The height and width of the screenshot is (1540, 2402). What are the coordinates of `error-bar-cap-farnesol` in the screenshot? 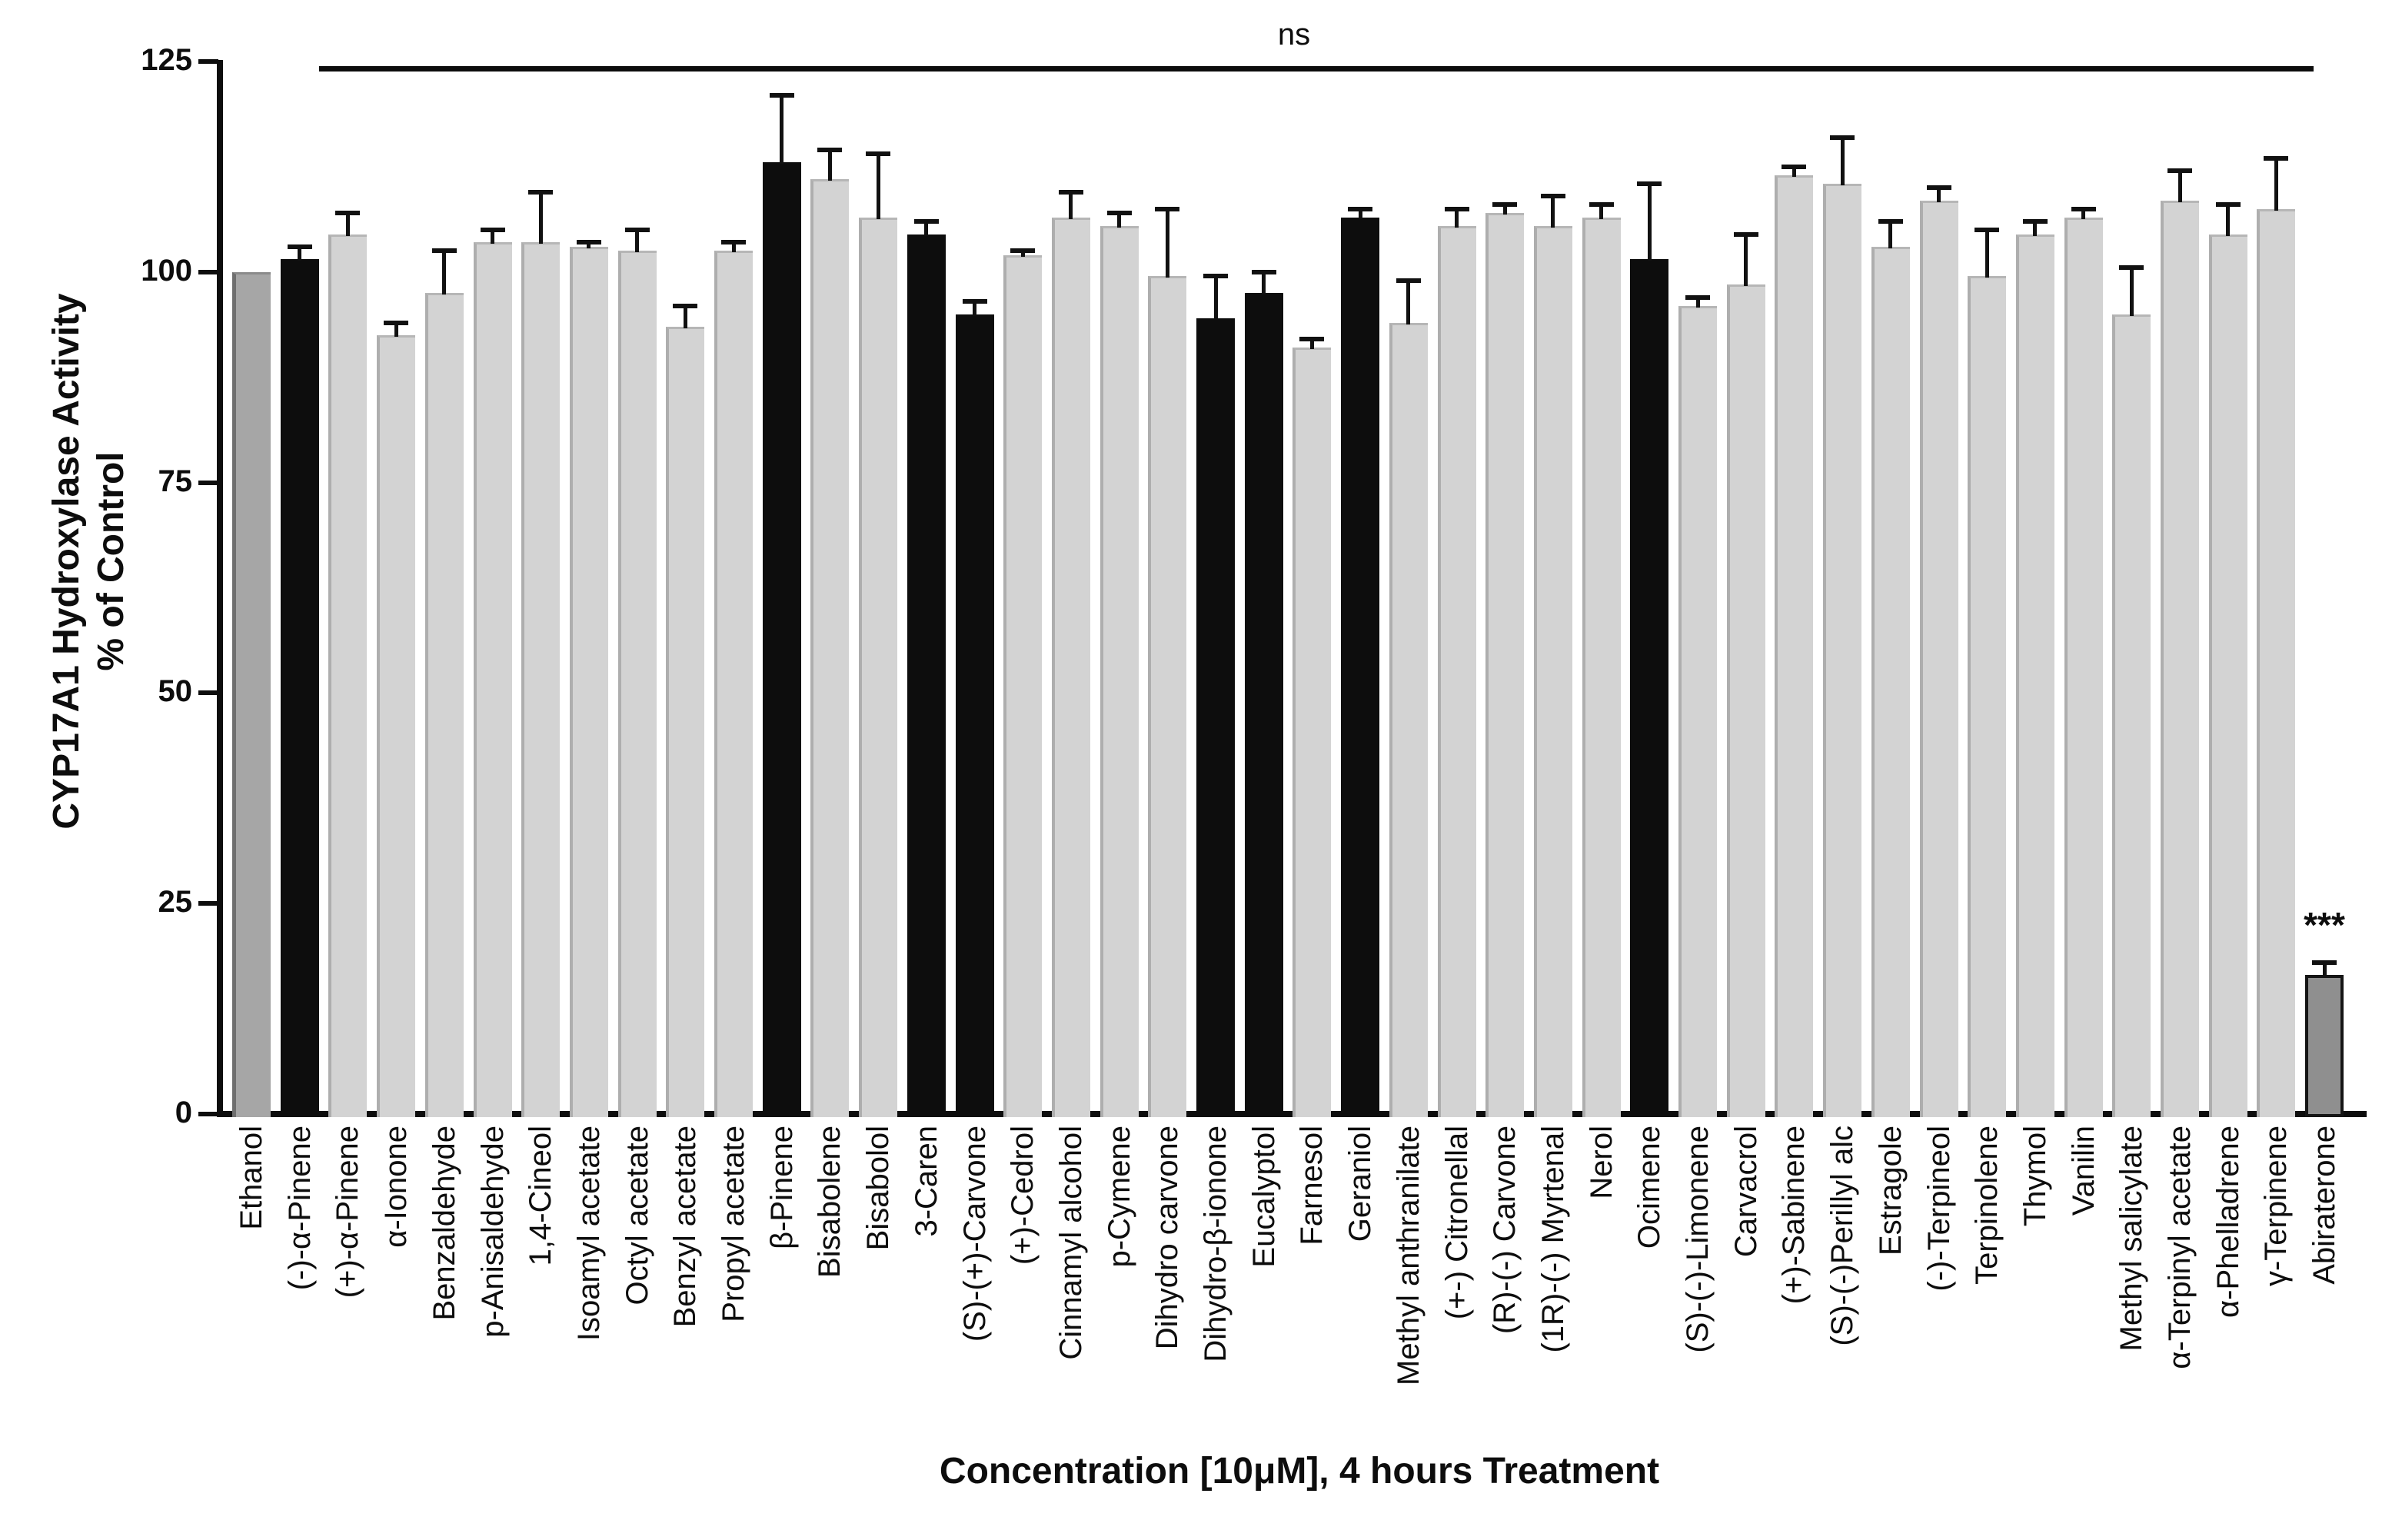 It's located at (1311, 339).